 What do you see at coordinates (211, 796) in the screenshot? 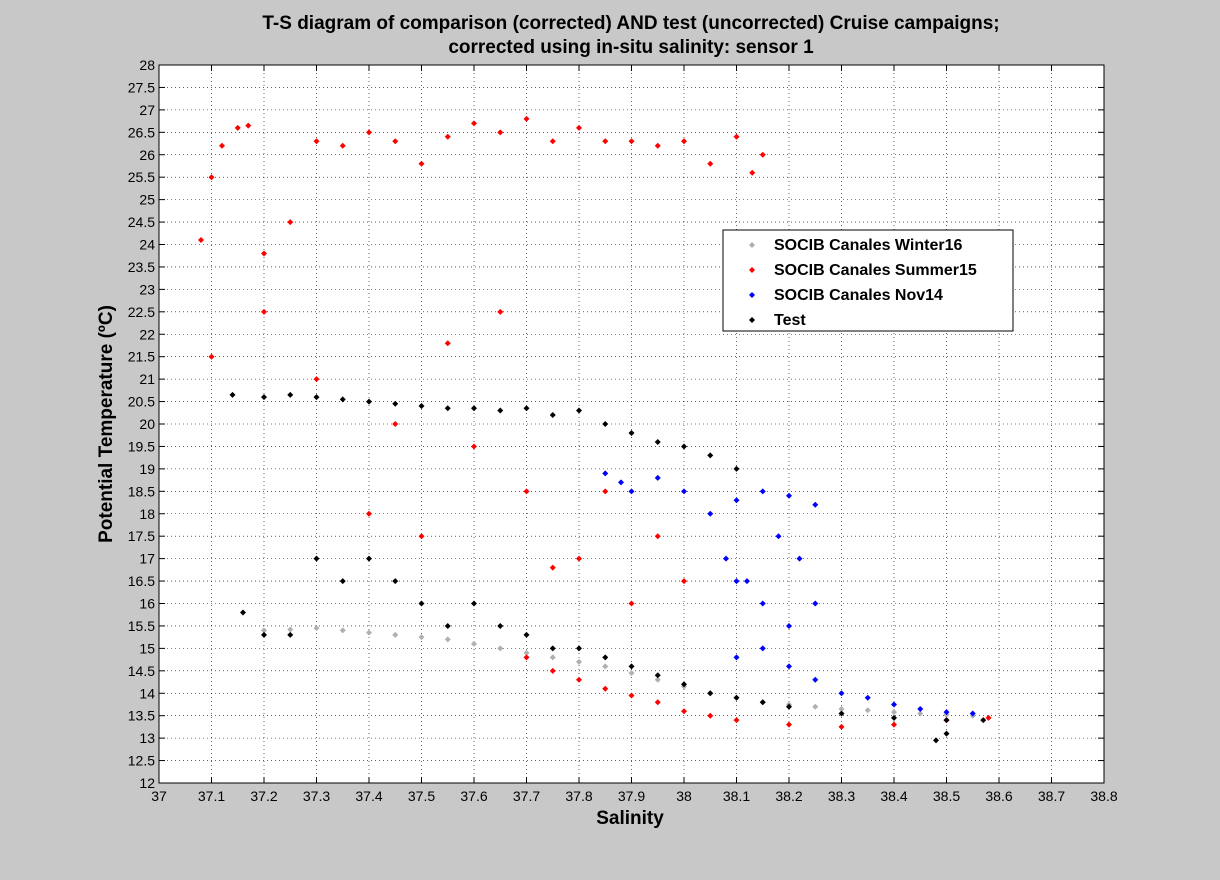
I see `x-tick-label: 37.1` at bounding box center [211, 796].